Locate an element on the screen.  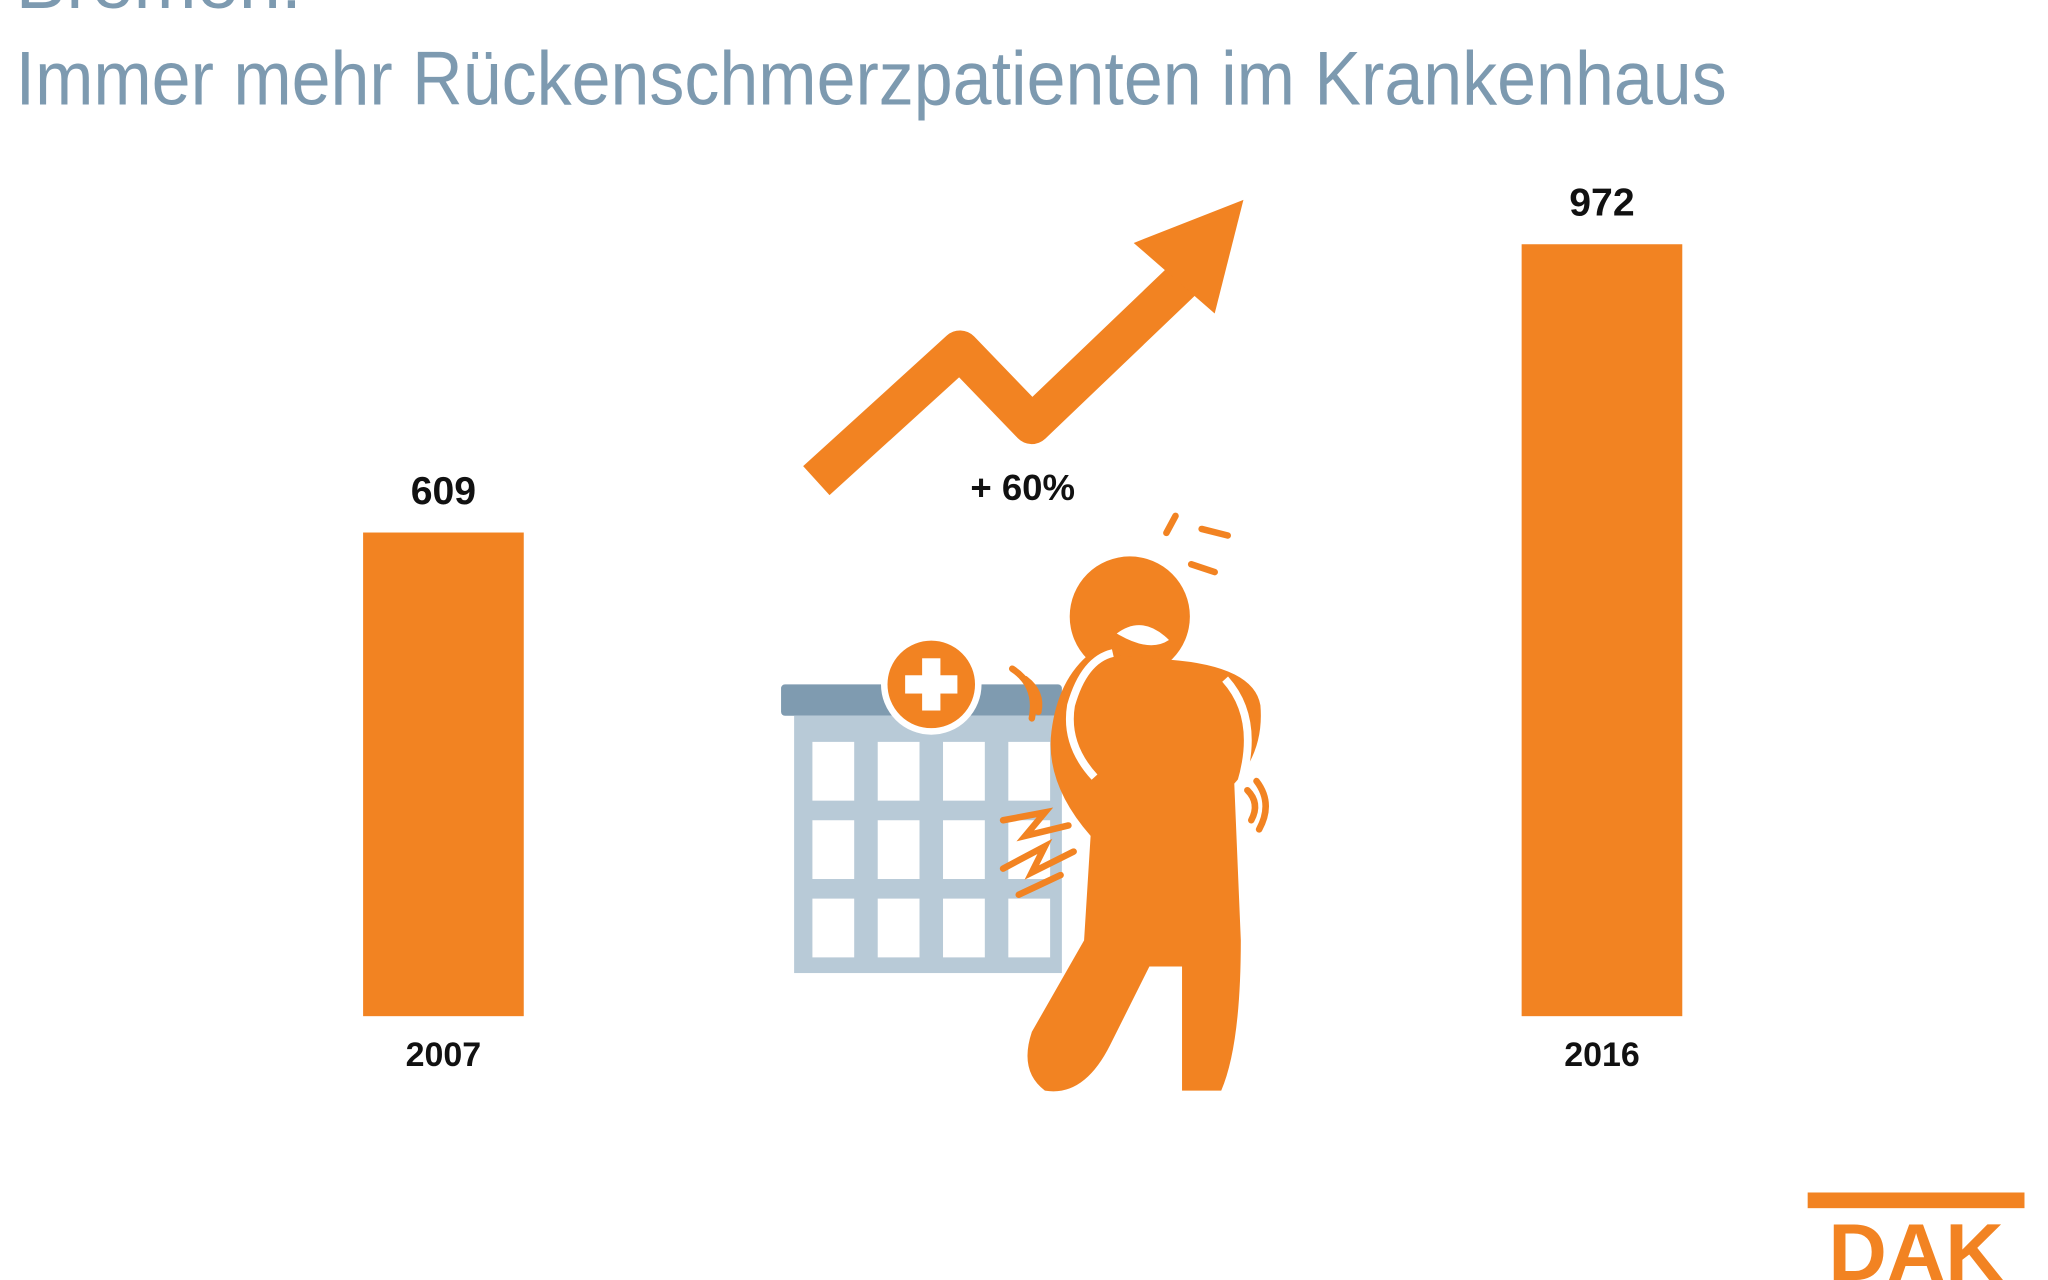
kicker: Bremen: is located at coordinates (159, 12).